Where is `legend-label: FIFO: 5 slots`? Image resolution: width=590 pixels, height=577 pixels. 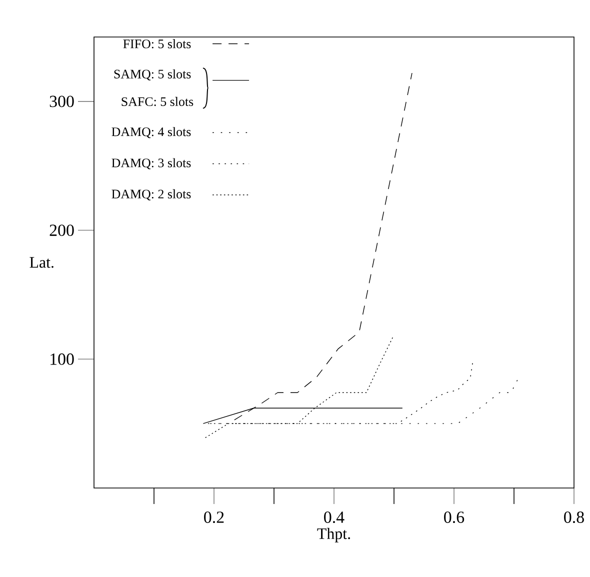
legend-label: FIFO: 5 slots is located at coordinates (157, 43).